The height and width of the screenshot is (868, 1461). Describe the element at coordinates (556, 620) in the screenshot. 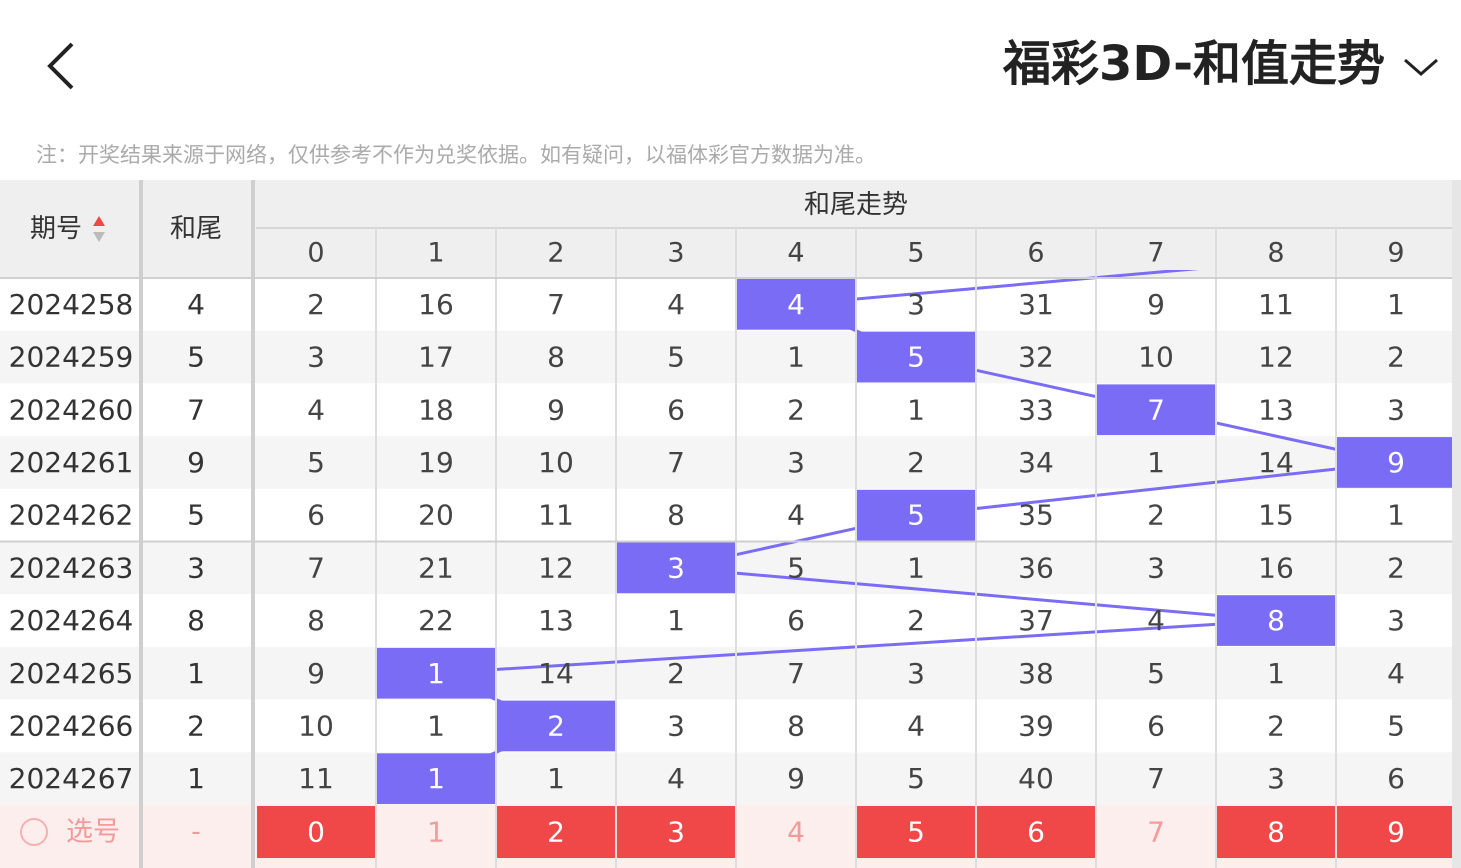

I see `miss-value: 13` at that location.